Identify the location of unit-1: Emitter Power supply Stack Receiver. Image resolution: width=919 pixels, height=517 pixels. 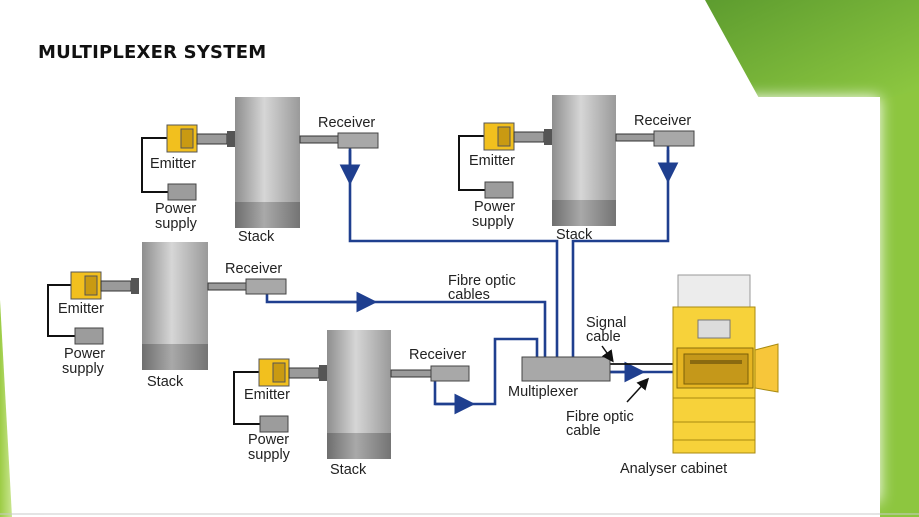
(260, 171).